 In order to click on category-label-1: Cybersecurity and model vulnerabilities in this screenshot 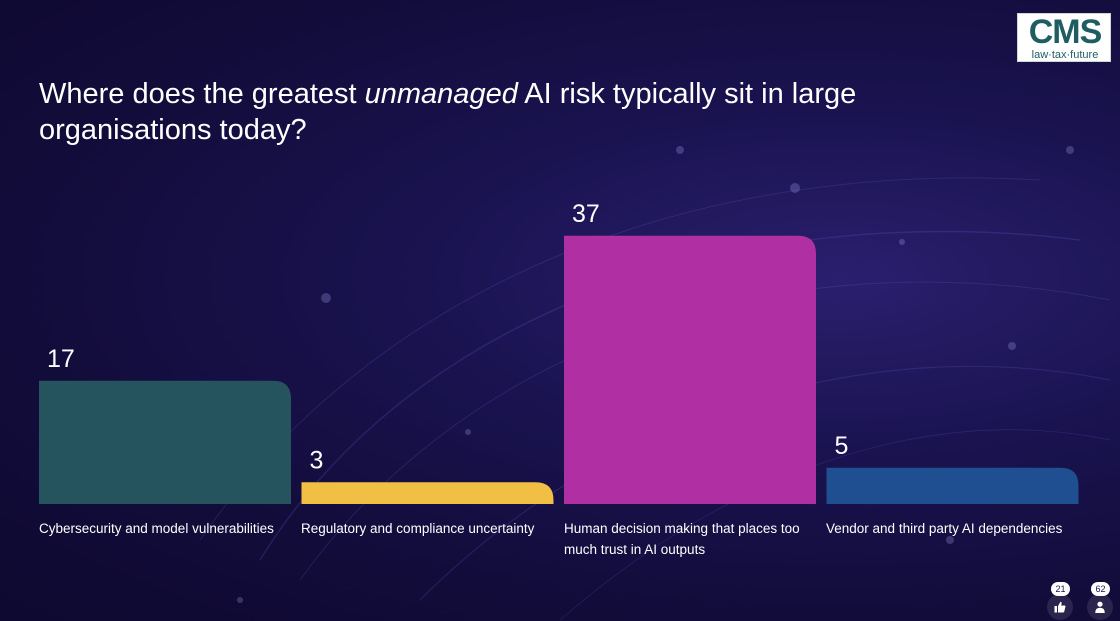, I will do `click(156, 528)`.